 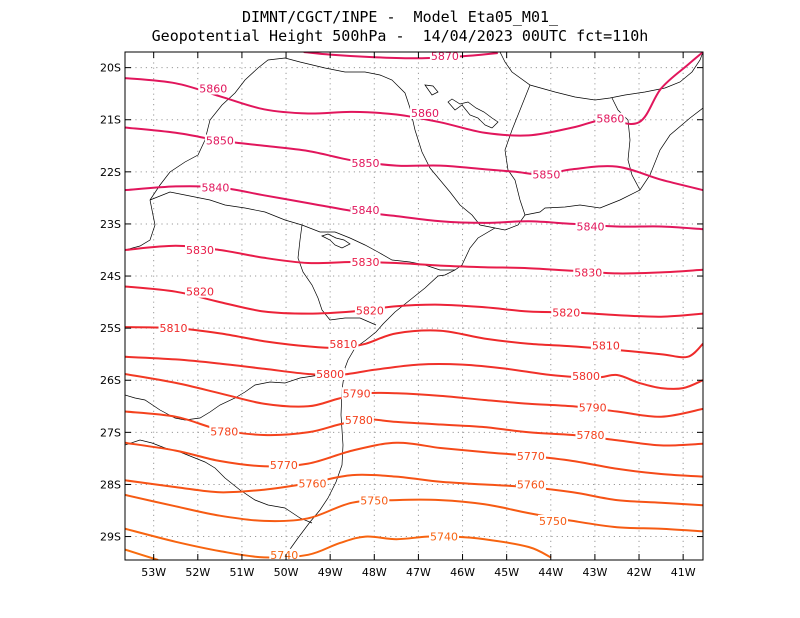 What do you see at coordinates (400, 17) in the screenshot?
I see `map-title-line-1: DIMNT/CGCT/INPE - Model Eta05_M01_` at bounding box center [400, 17].